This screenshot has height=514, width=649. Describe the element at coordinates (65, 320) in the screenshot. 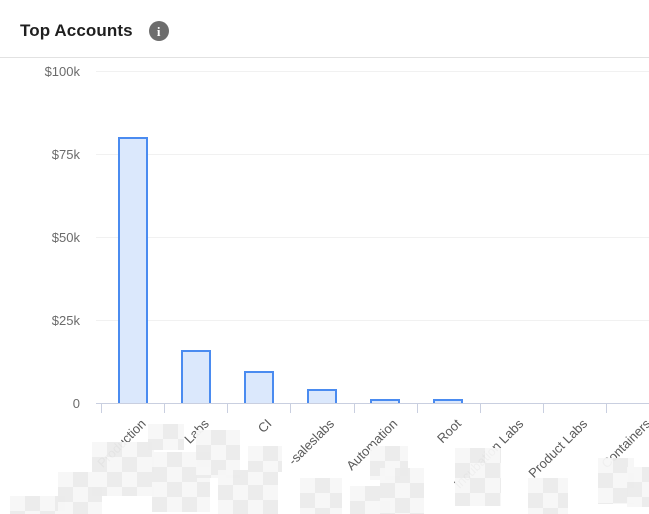

I see `y-axis-label: $25k` at that location.